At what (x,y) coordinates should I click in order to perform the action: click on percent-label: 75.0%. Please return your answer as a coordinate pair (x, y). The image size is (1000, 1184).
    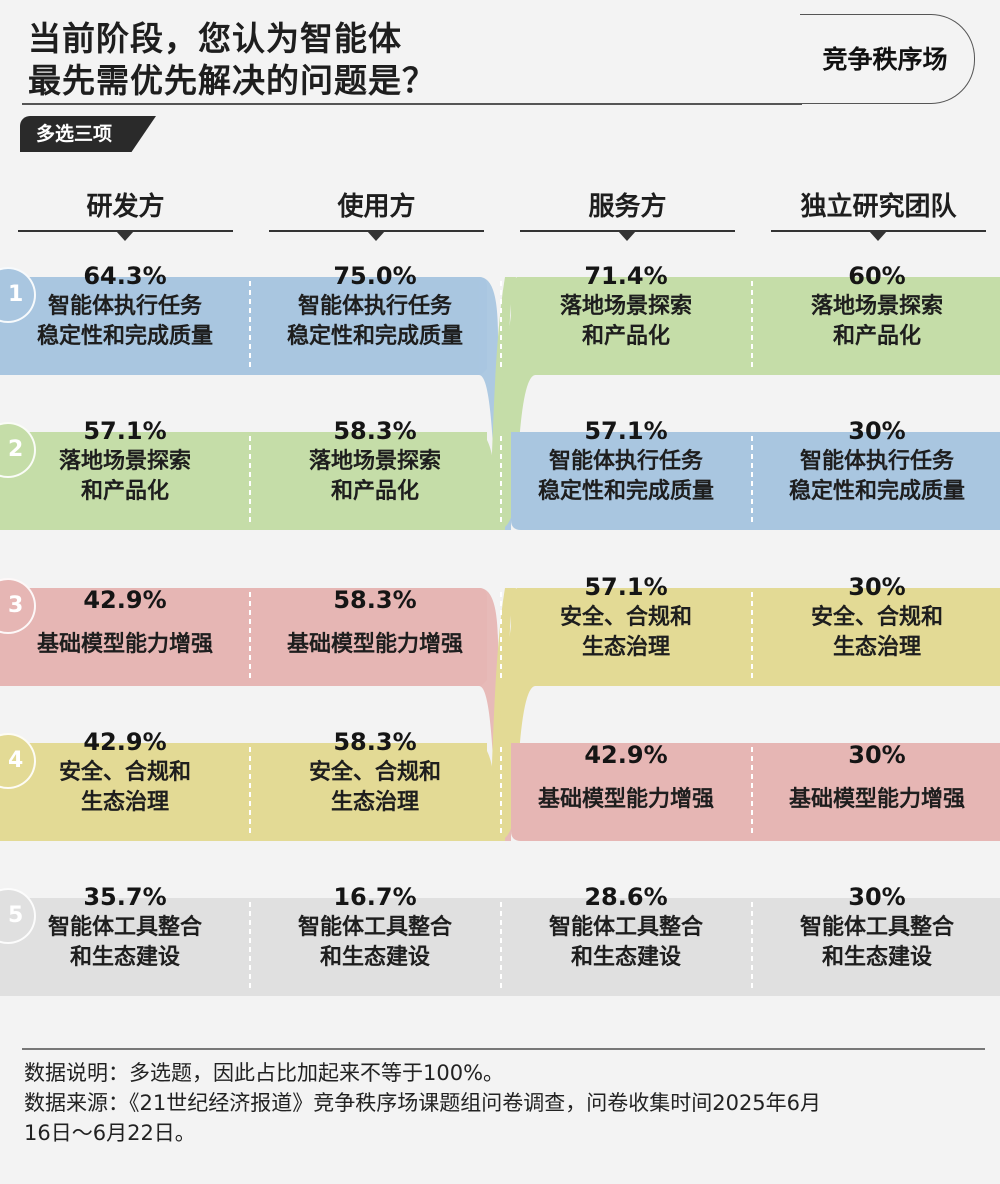
    Looking at the image, I should click on (375, 276).